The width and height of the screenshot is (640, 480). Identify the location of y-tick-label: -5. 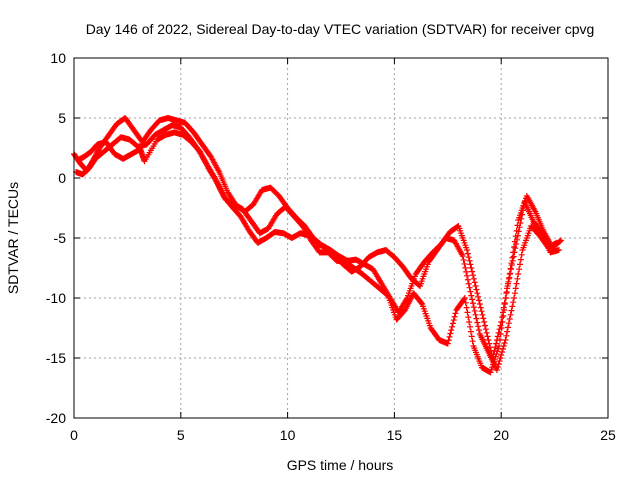
(60, 238).